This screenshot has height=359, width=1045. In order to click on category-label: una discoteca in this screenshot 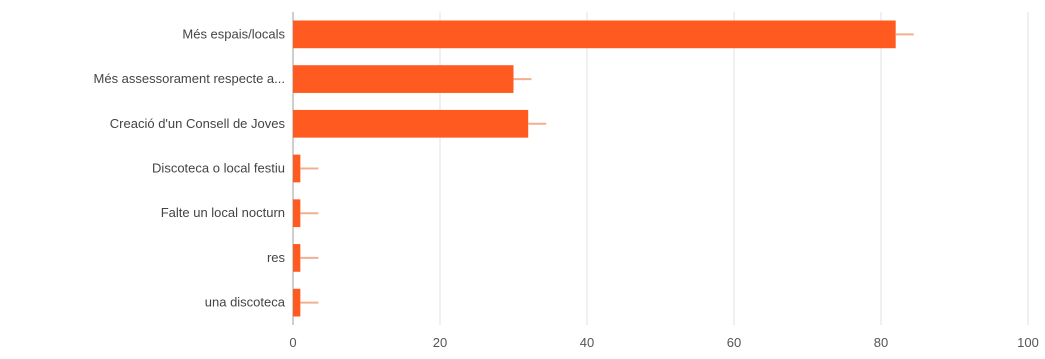, I will do `click(245, 302)`.